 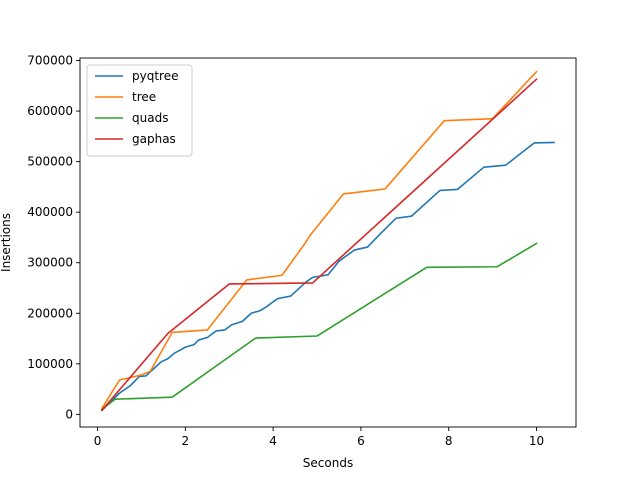 What do you see at coordinates (449, 441) in the screenshot?
I see `x-tick-label: 8` at bounding box center [449, 441].